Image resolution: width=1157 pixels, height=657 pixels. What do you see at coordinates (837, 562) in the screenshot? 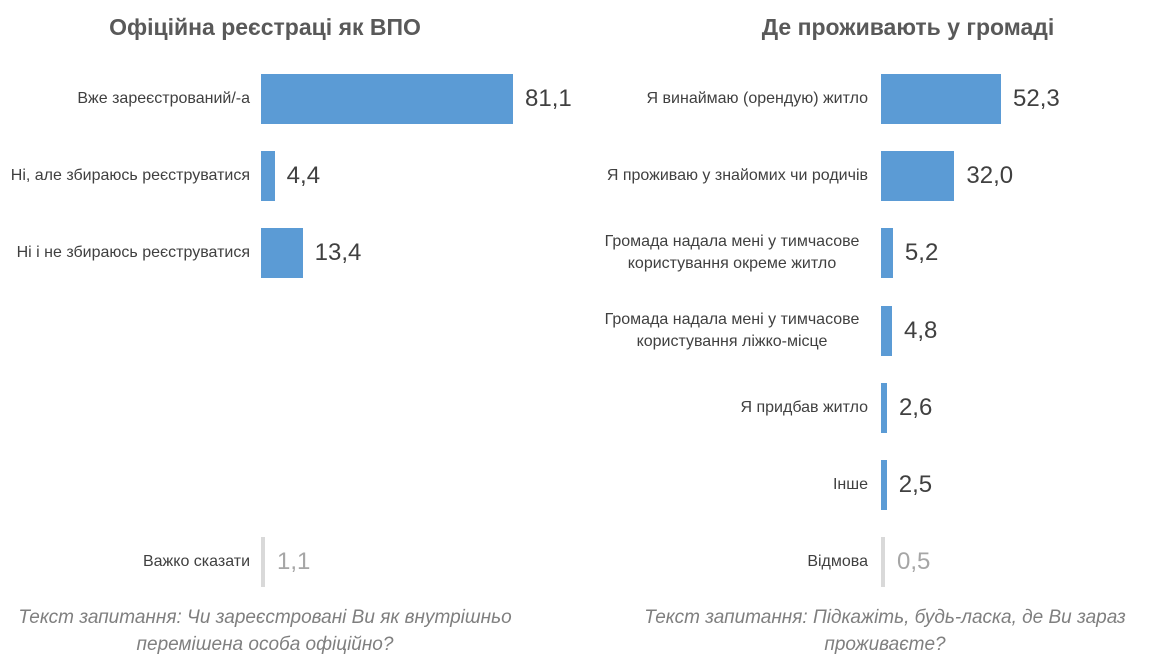
I see `category-text: Відмова` at bounding box center [837, 562].